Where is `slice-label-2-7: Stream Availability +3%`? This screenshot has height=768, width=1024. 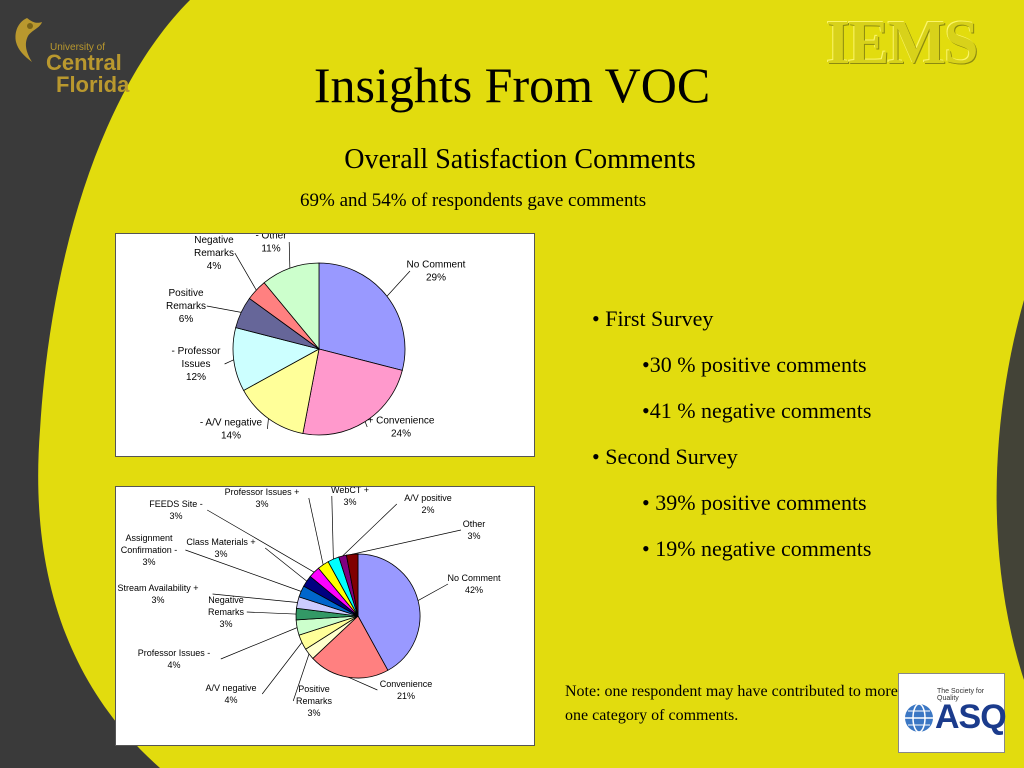
slice-label-2-7: Stream Availability +3% is located at coordinates (157, 594).